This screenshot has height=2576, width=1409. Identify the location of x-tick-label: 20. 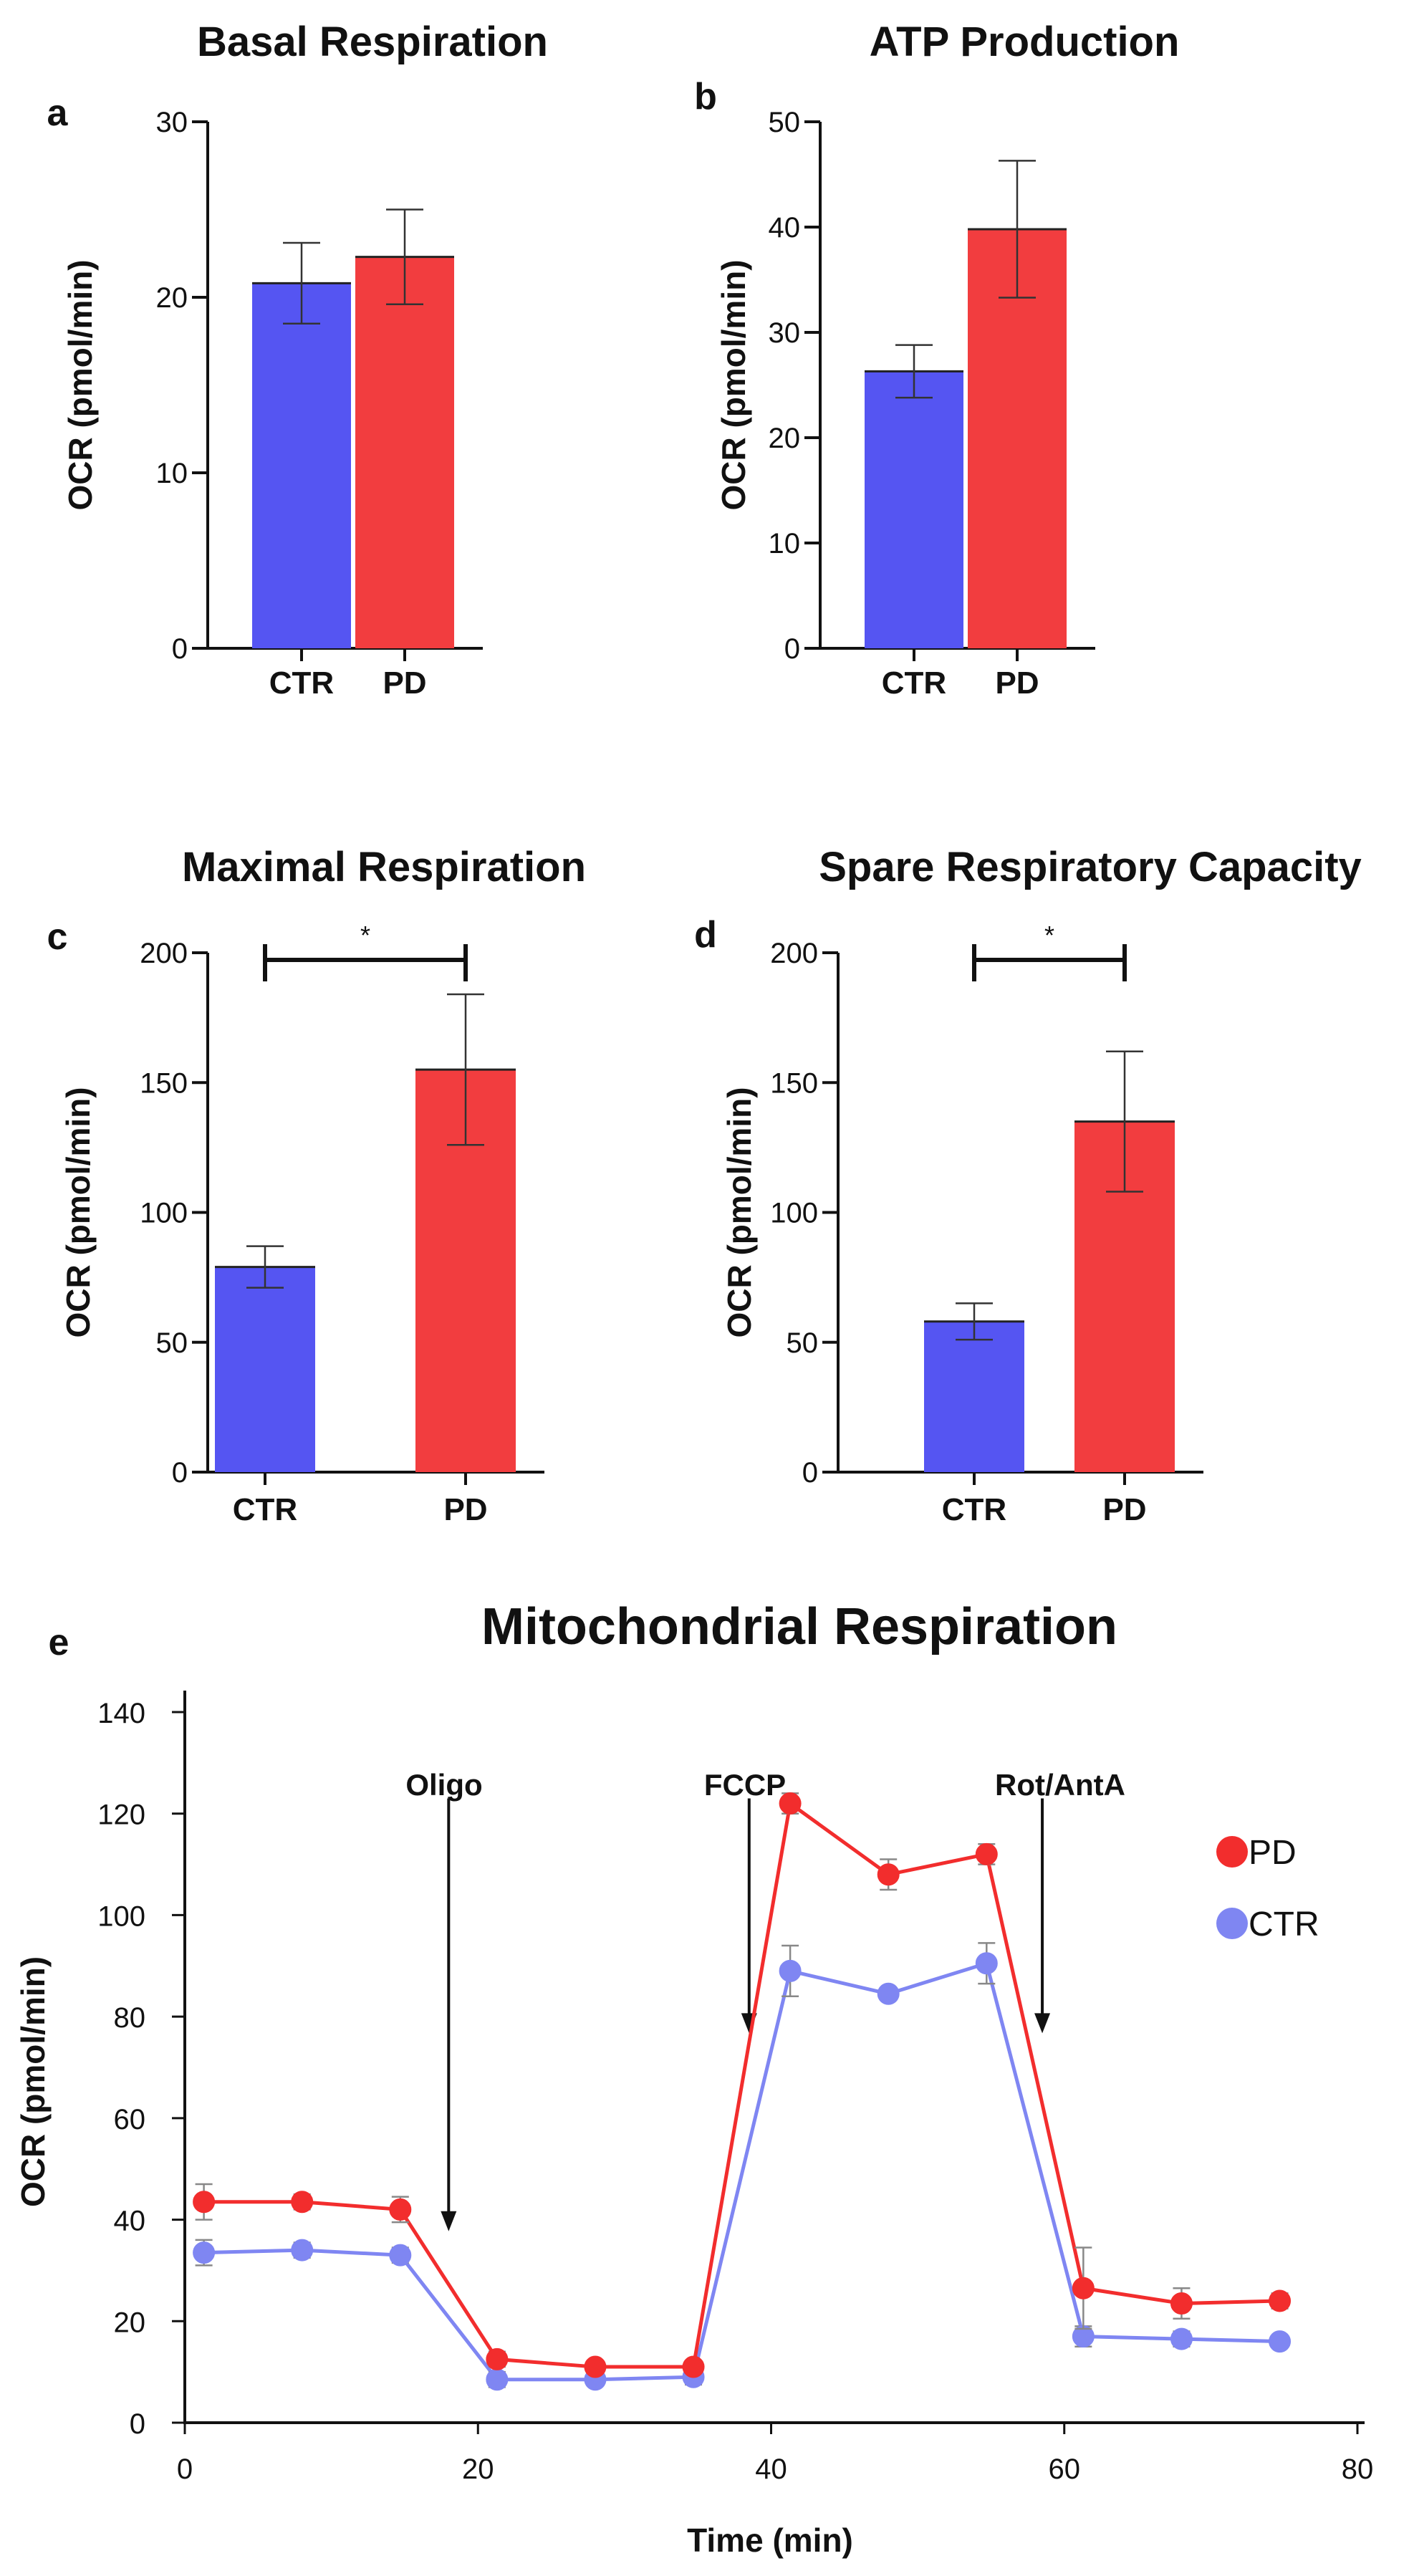
(478, 2469).